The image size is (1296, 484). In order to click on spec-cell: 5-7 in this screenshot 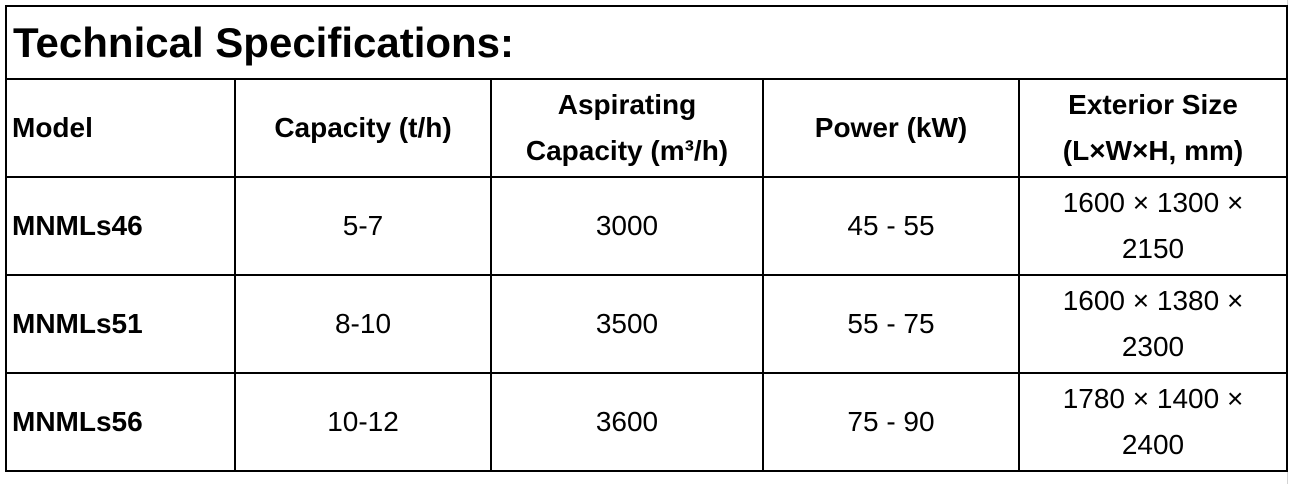, I will do `click(363, 226)`.